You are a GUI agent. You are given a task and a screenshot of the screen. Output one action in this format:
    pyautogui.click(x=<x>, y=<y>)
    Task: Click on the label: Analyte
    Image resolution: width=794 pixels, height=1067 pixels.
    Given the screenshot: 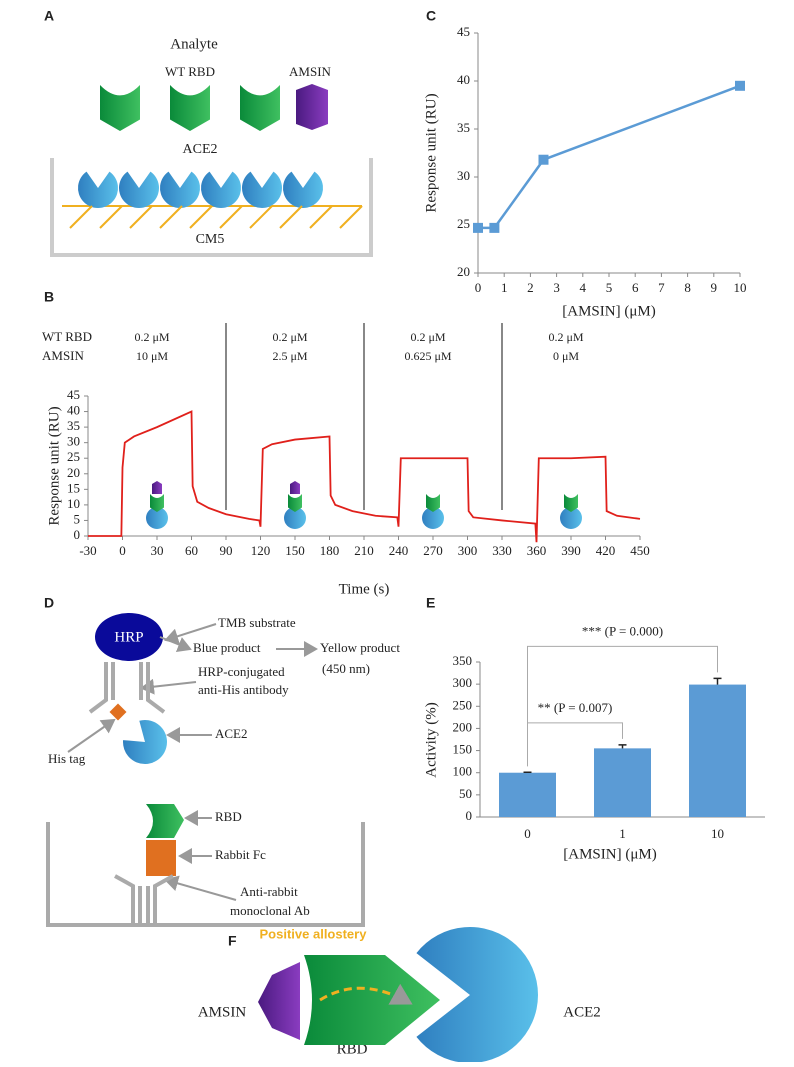 What is the action you would take?
    pyautogui.click(x=194, y=44)
    